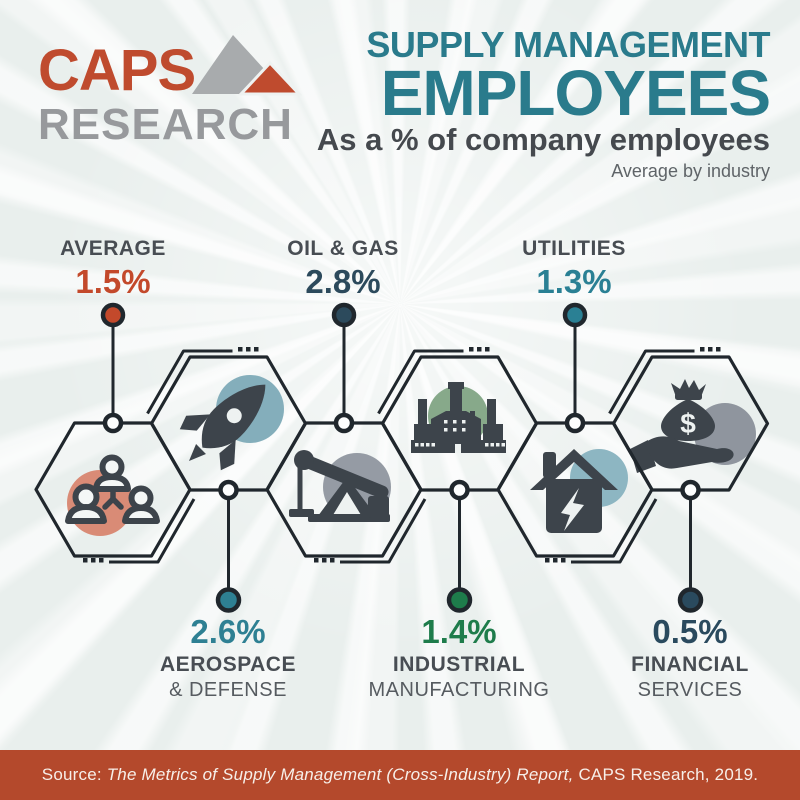 Image resolution: width=800 pixels, height=800 pixels. Describe the element at coordinates (543, 139) in the screenshot. I see `subtitle: As a % of company employees` at that location.